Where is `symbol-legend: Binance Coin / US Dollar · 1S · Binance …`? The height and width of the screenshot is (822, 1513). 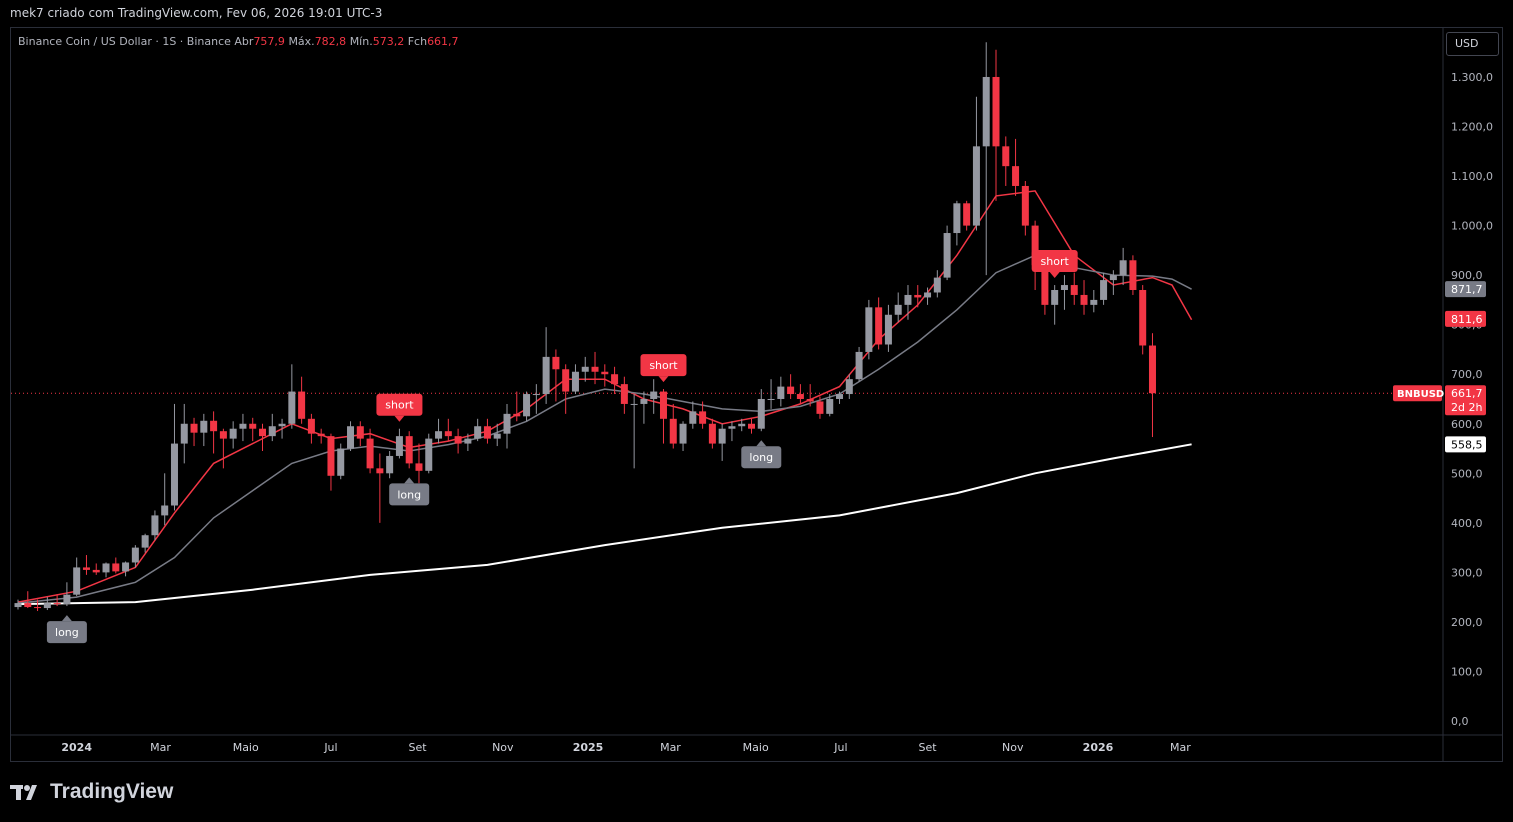 symbol-legend: Binance Coin / US Dollar · 1S · Binance … is located at coordinates (238, 41).